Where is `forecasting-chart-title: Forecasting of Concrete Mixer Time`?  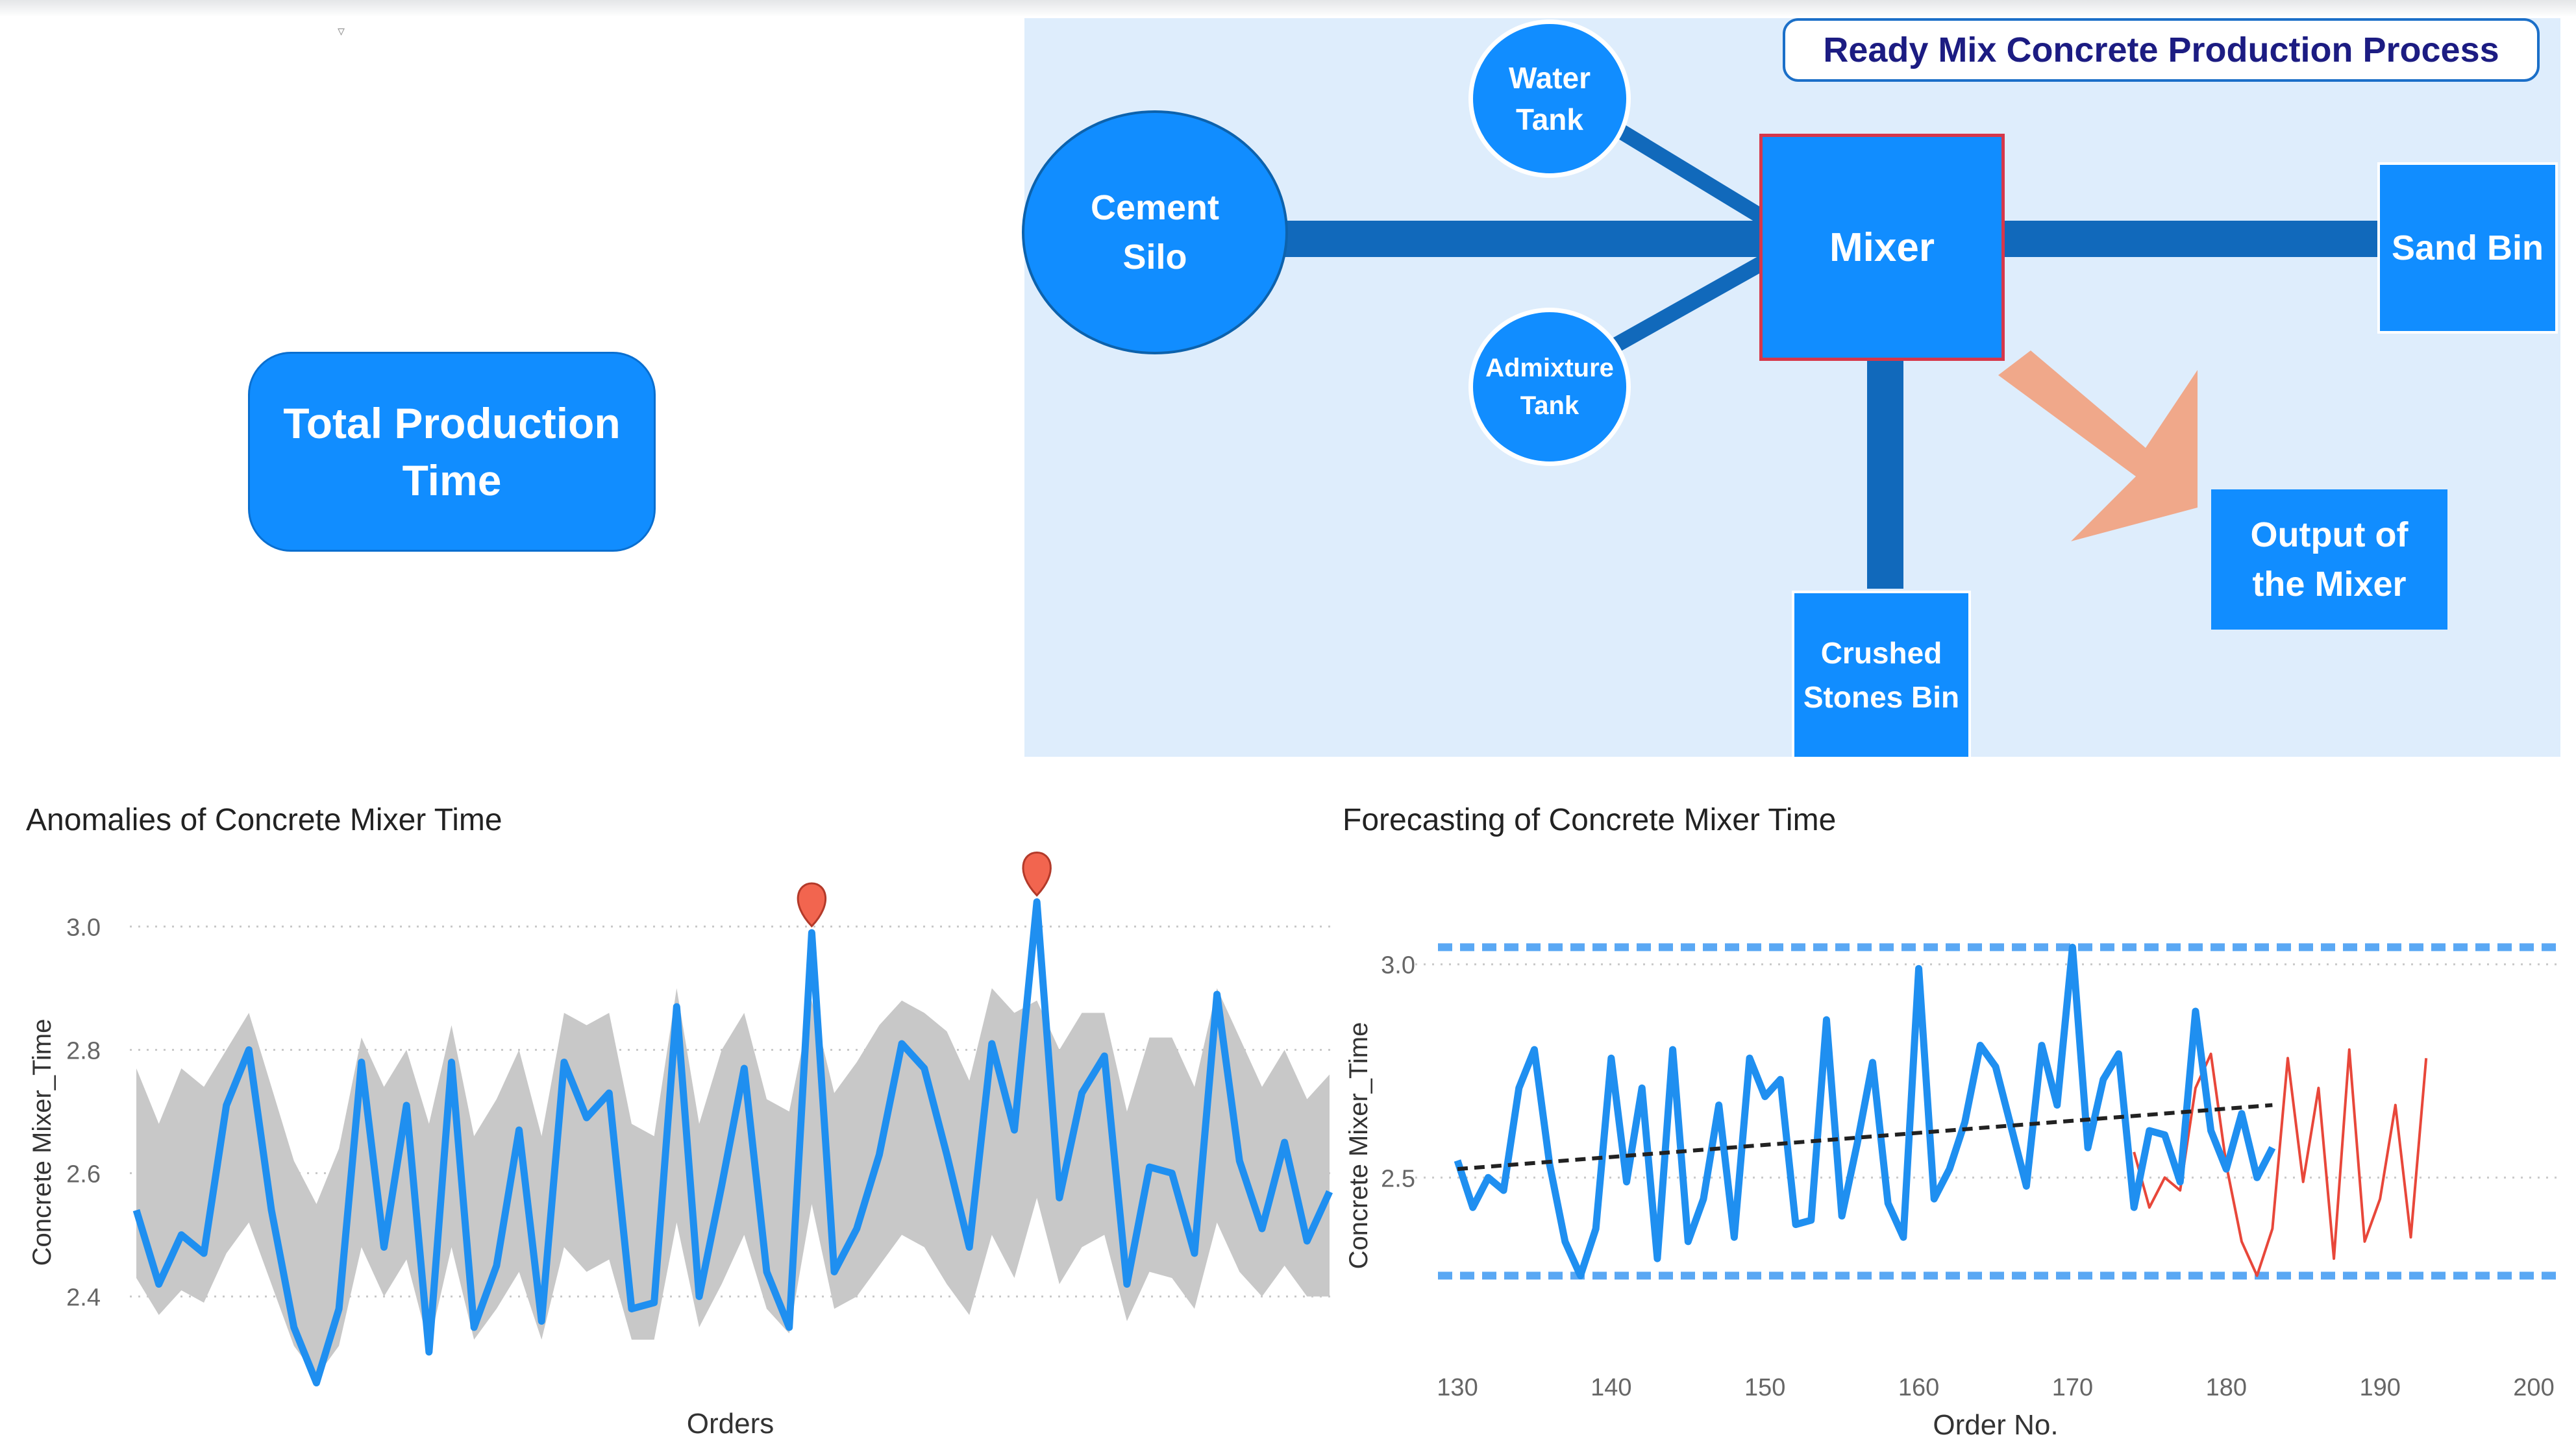
forecasting-chart-title: Forecasting of Concrete Mixer Time is located at coordinates (1589, 820).